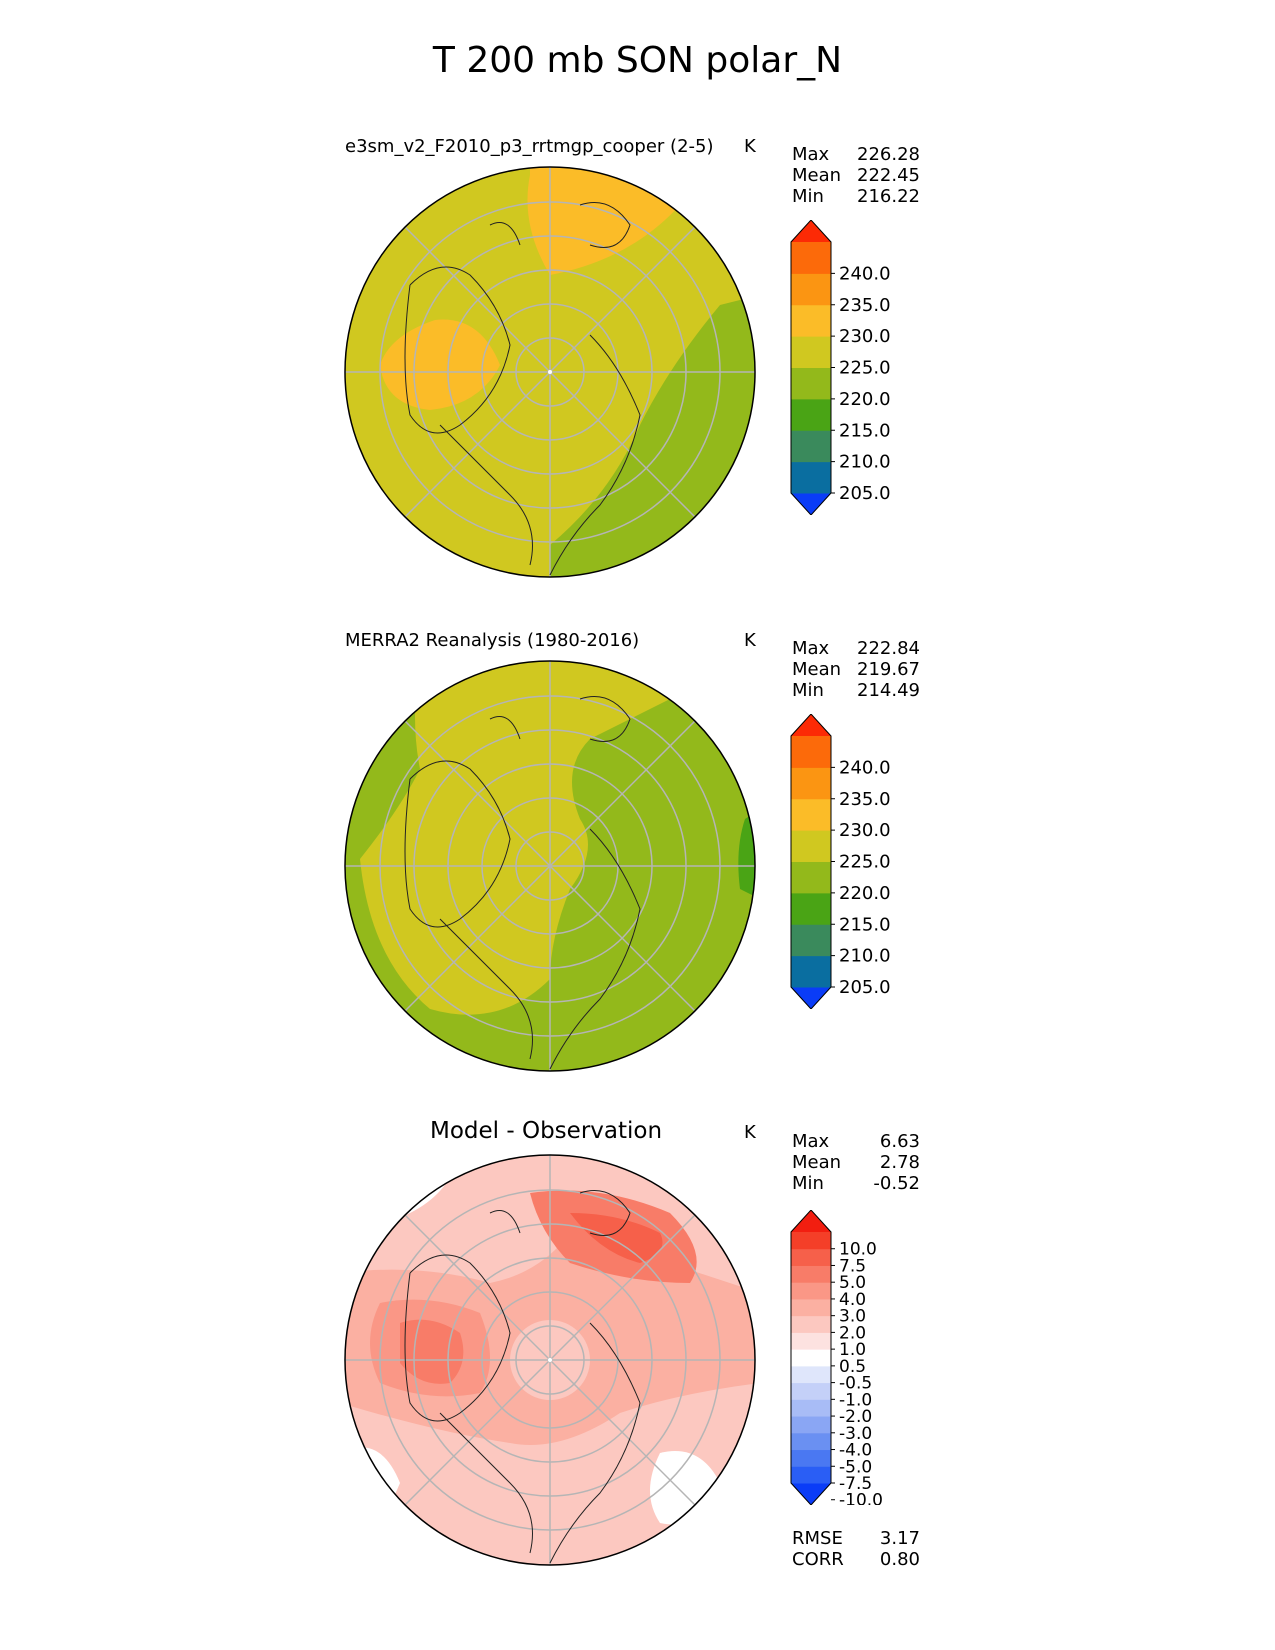  I want to click on colorbar-tick-label: -0.5, so click(855, 1384).